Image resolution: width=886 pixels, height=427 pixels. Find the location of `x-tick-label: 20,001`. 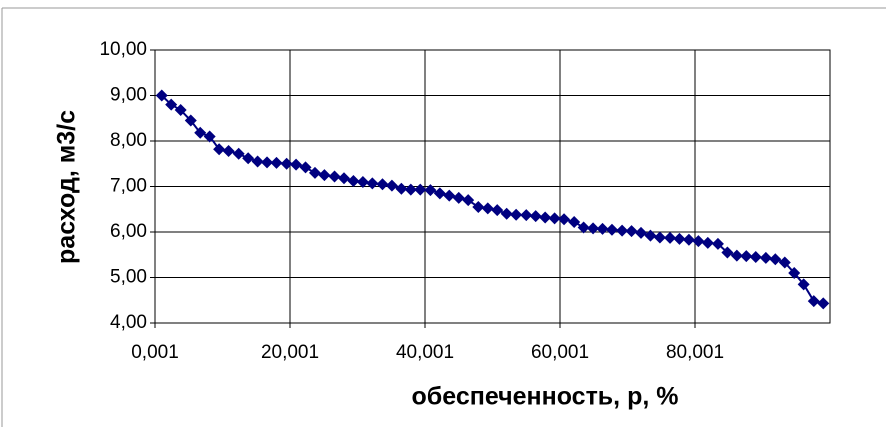

x-tick-label: 20,001 is located at coordinates (290, 352).